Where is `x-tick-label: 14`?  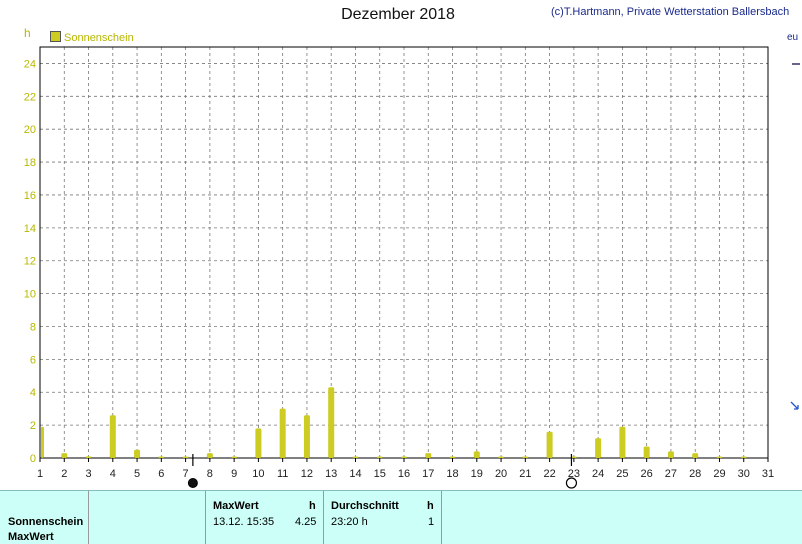 x-tick-label: 14 is located at coordinates (355, 474).